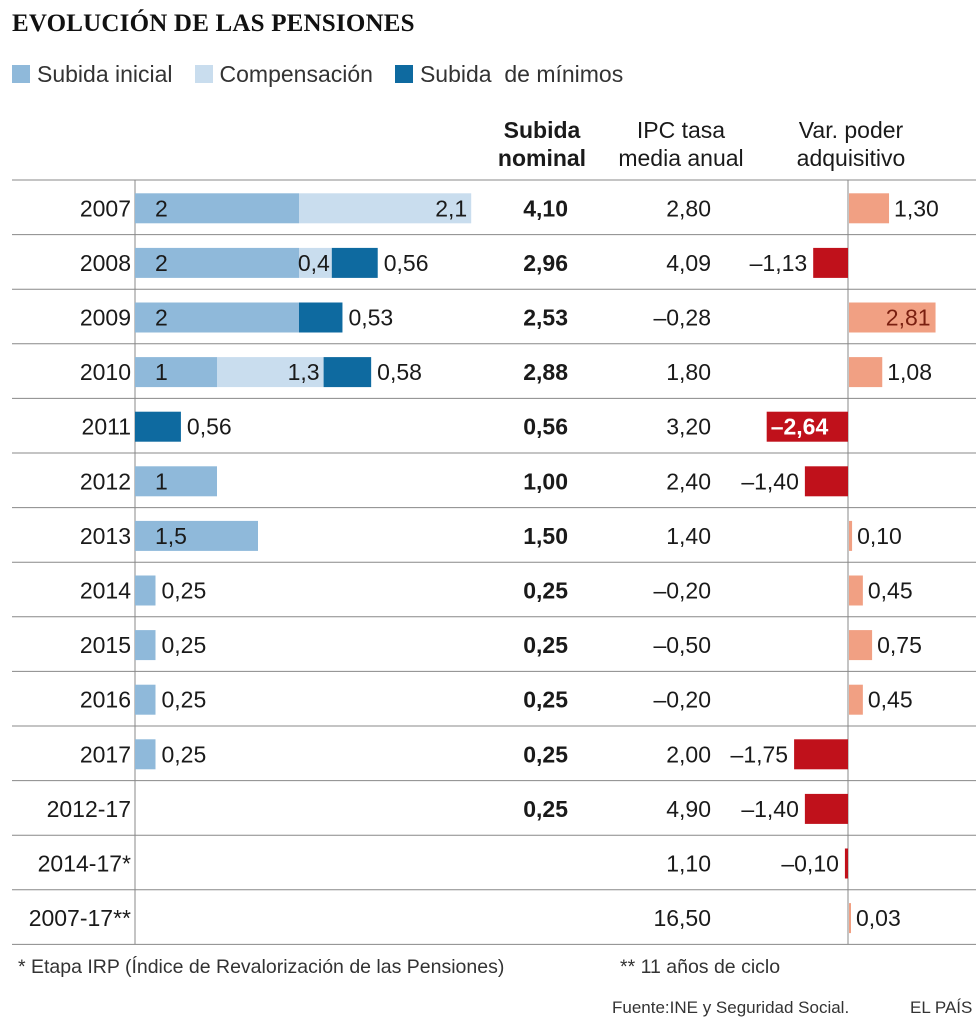 The height and width of the screenshot is (1026, 980). I want to click on legend-label-compensacion: Compensación, so click(296, 73).